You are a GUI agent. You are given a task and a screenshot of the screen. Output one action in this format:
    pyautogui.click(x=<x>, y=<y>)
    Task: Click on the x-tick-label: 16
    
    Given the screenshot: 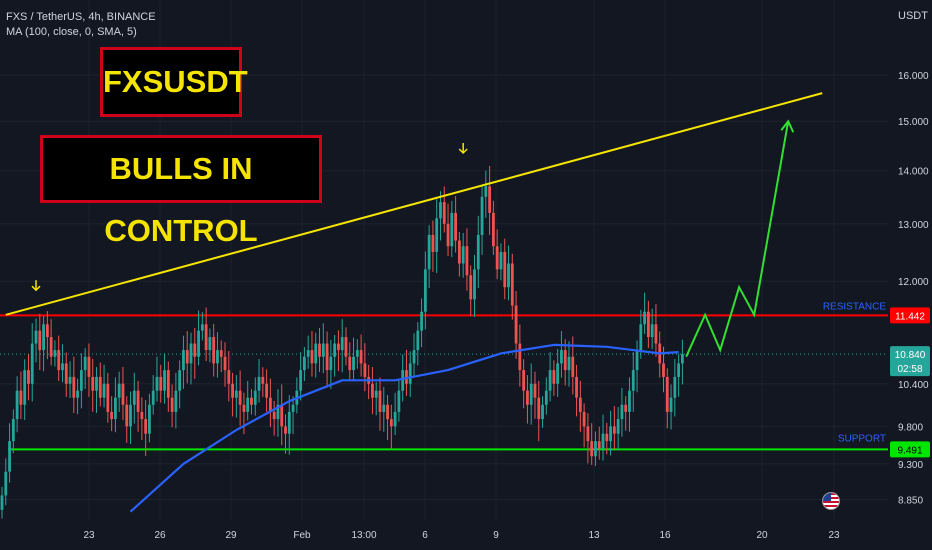 What is the action you would take?
    pyautogui.click(x=665, y=535)
    